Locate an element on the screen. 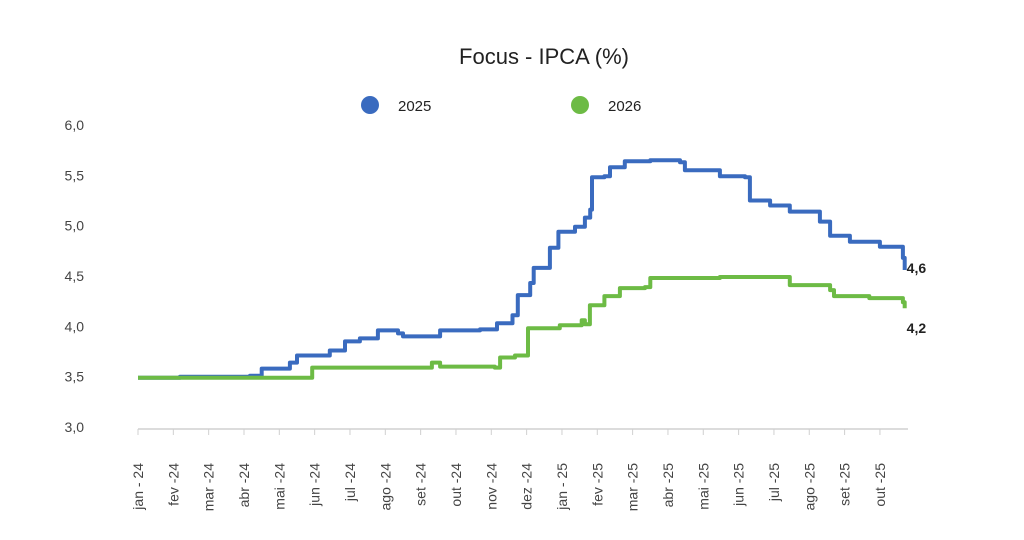 Image resolution: width=1024 pixels, height=540 pixels. x-tick-label: mar -24 is located at coordinates (209, 487).